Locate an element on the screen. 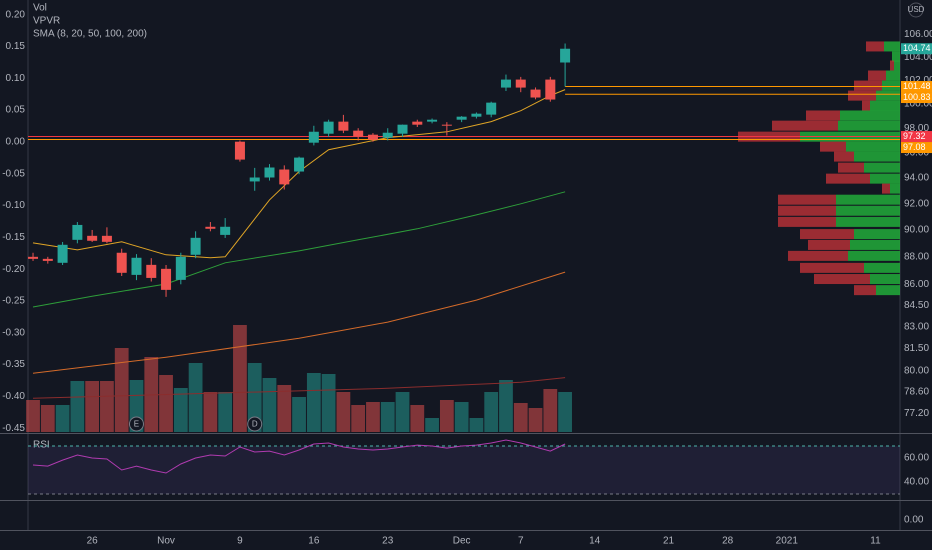 Image resolution: width=932 pixels, height=550 pixels. y2-tick-label: 0.20 is located at coordinates (16, 14).